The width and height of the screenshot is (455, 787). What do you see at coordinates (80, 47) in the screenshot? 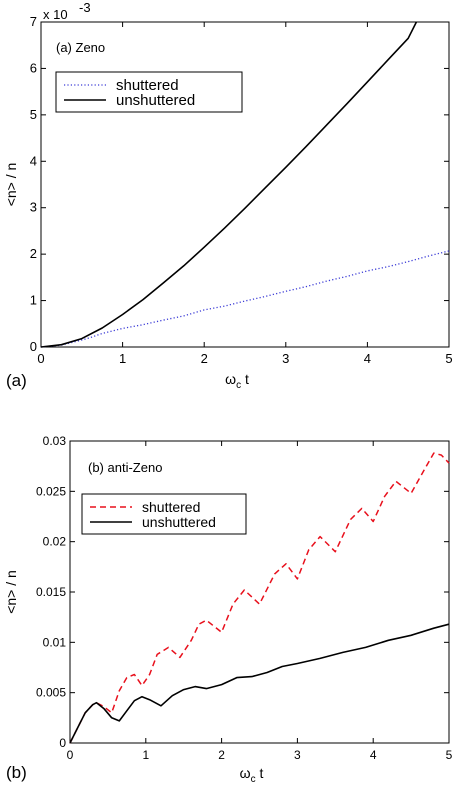
I see `chart-a-annotation: (a) Zeno` at bounding box center [80, 47].